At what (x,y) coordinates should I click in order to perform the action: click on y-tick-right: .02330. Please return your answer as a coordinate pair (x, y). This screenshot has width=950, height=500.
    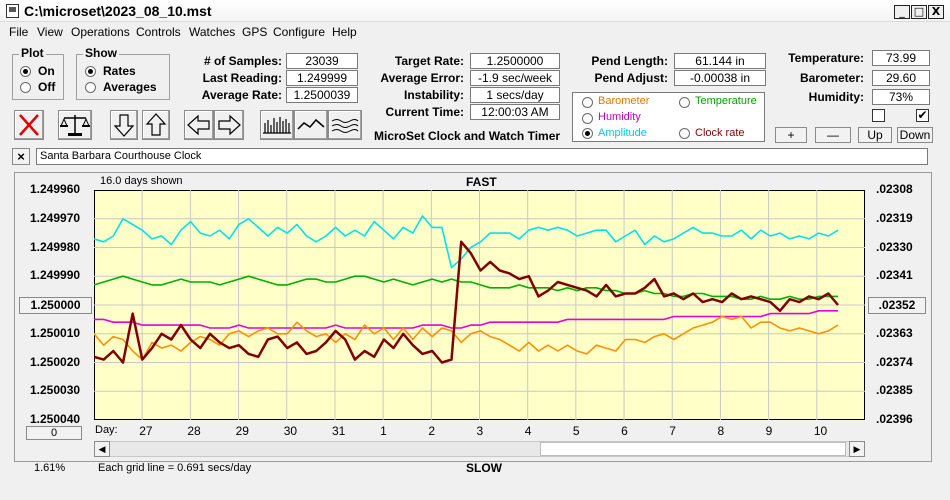
    Looking at the image, I should click on (894, 246).